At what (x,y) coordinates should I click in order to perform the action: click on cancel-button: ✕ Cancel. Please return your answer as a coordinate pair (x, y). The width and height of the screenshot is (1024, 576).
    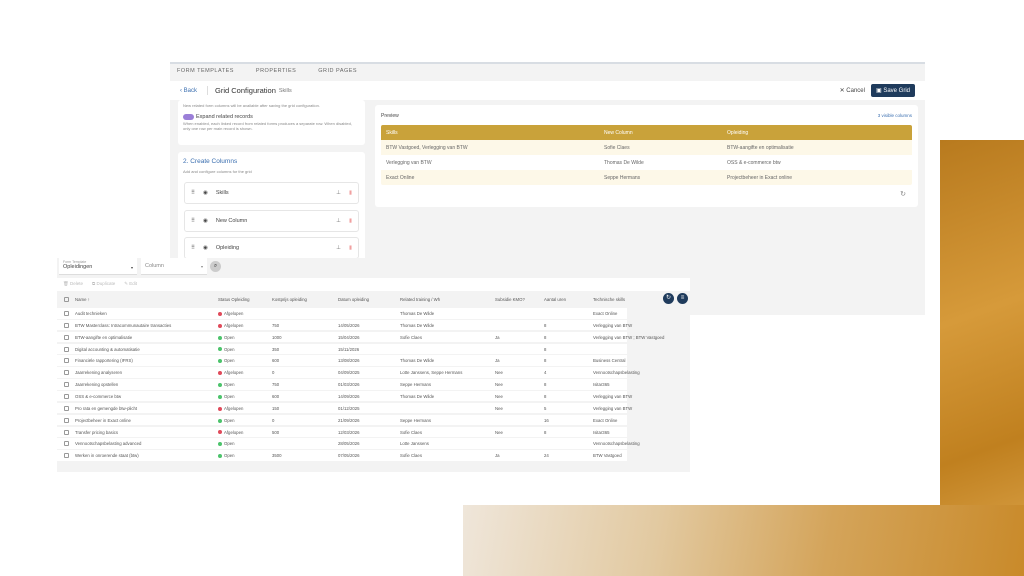
    Looking at the image, I should click on (852, 91).